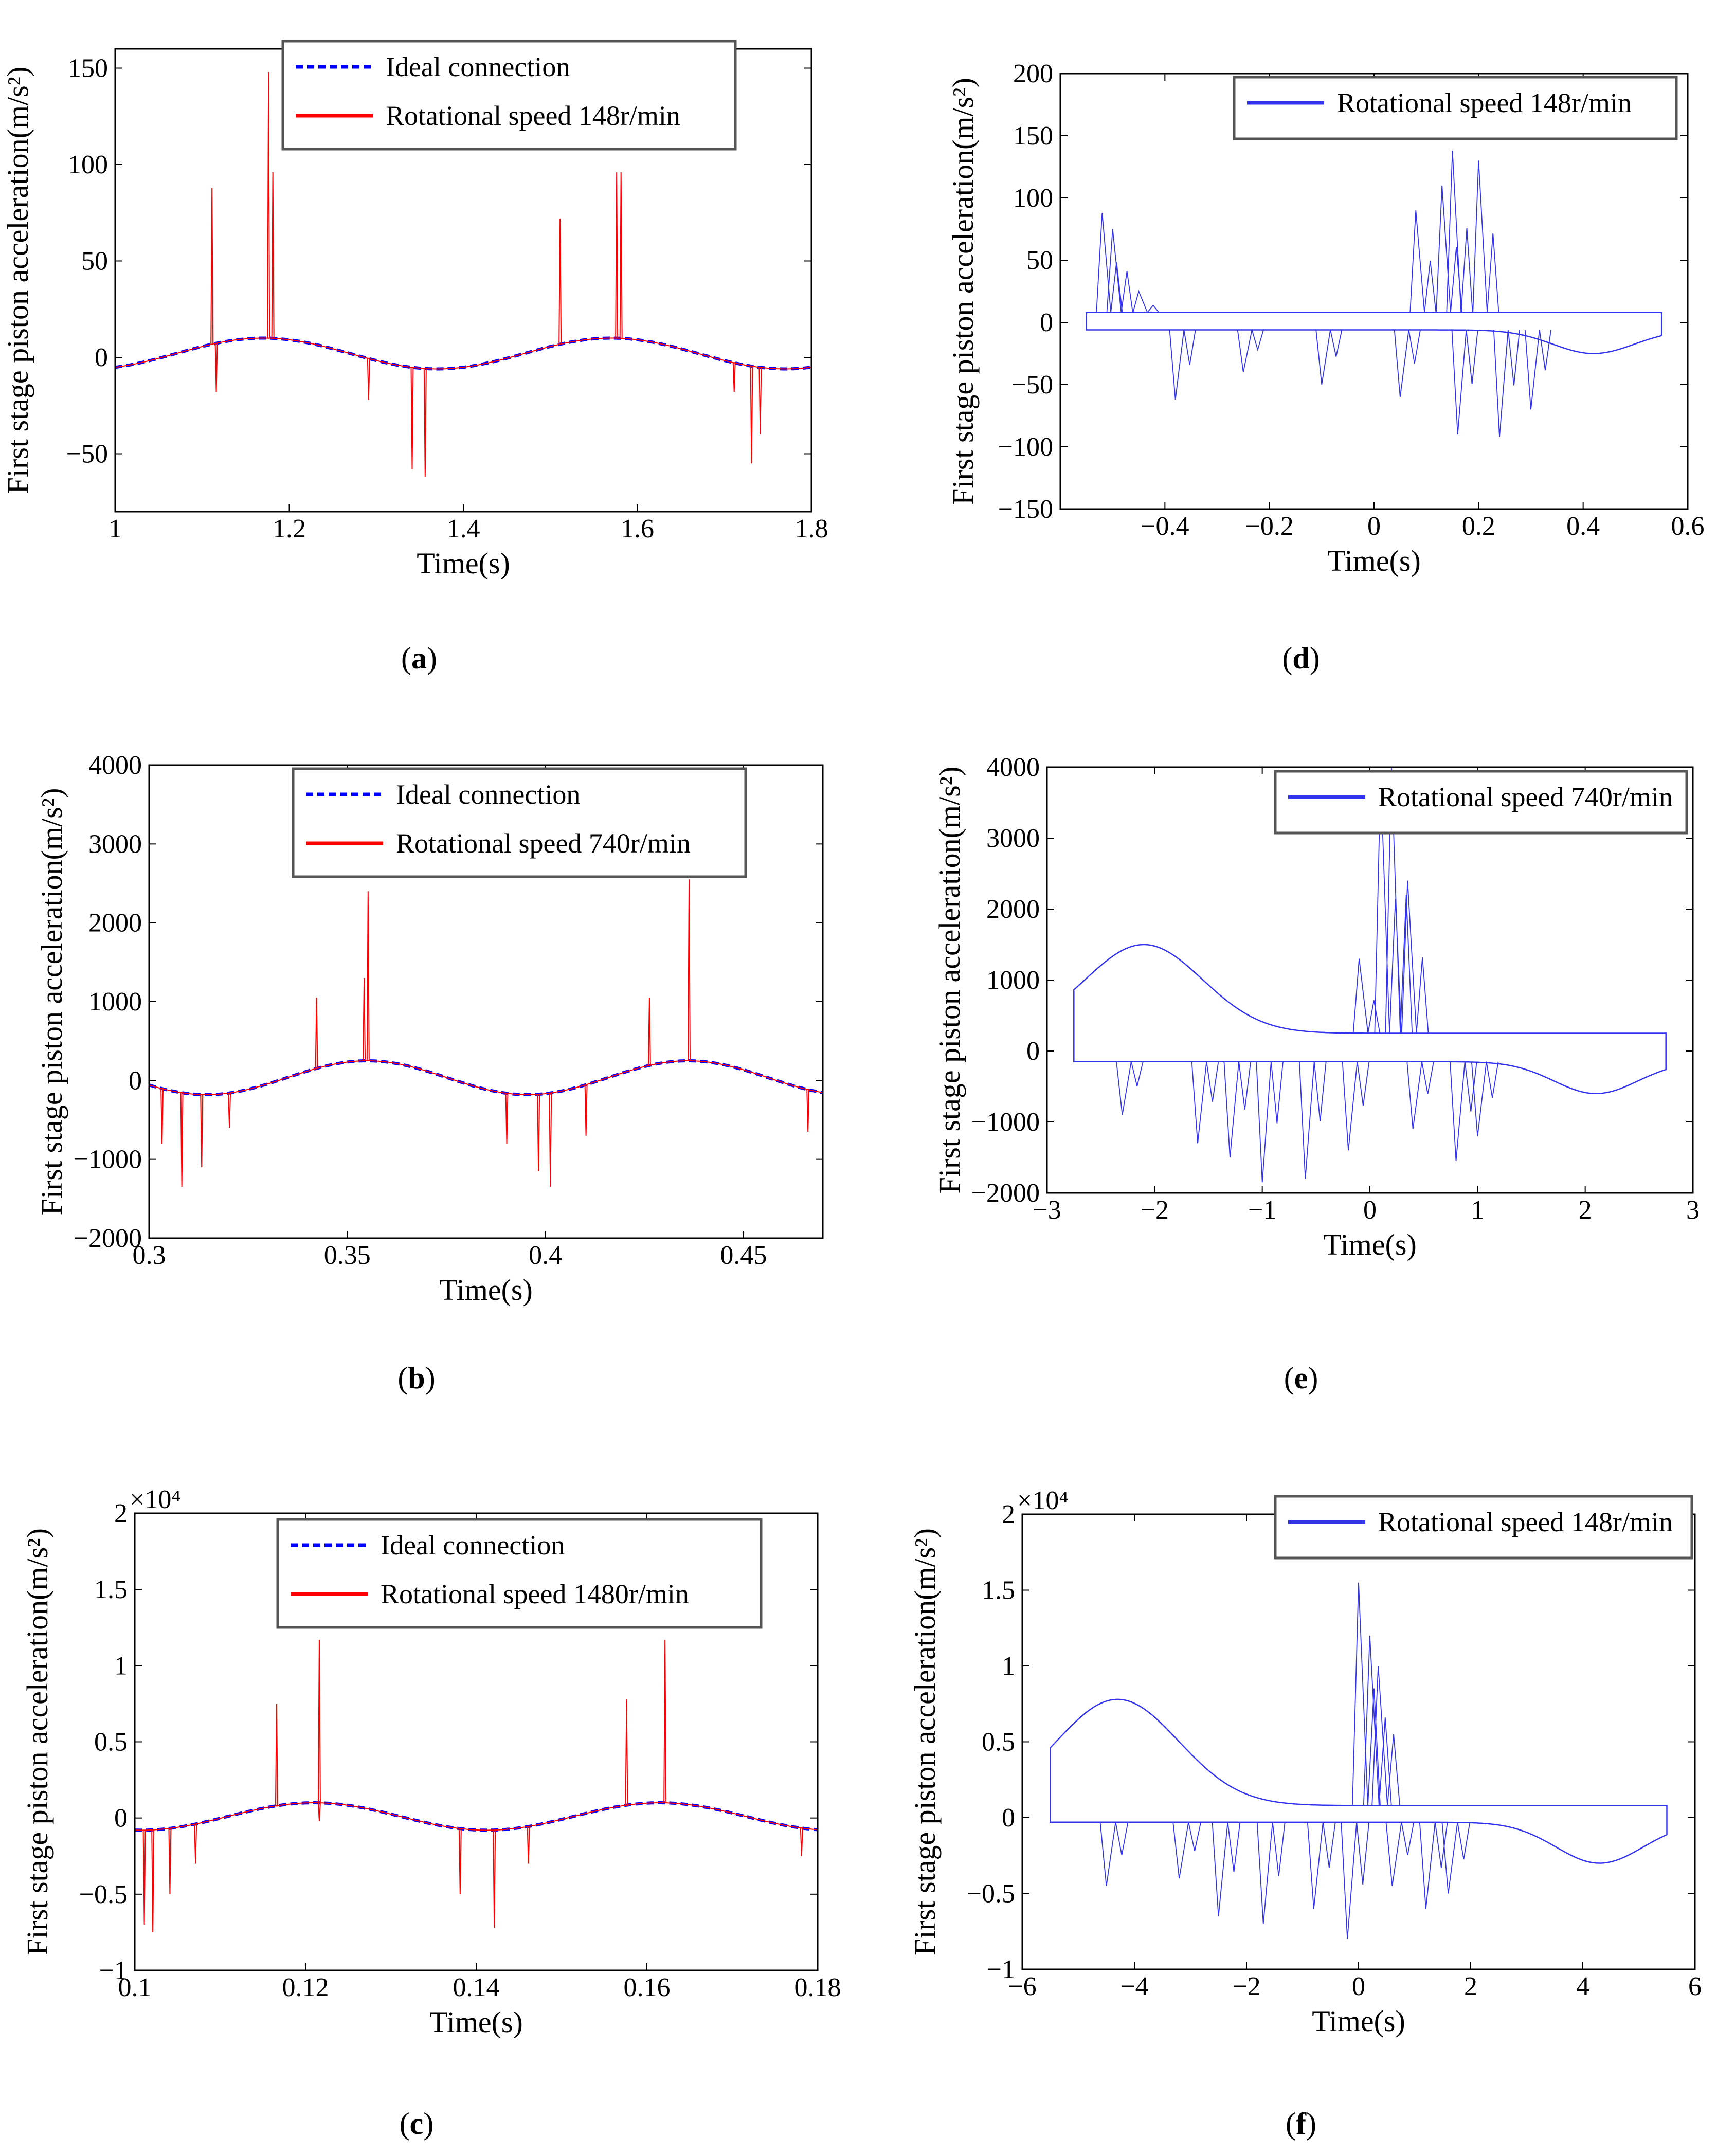  Describe the element at coordinates (37, 1741) in the screenshot. I see `y-axis-label-c: First stage piston acceleration(m/s²)` at that location.